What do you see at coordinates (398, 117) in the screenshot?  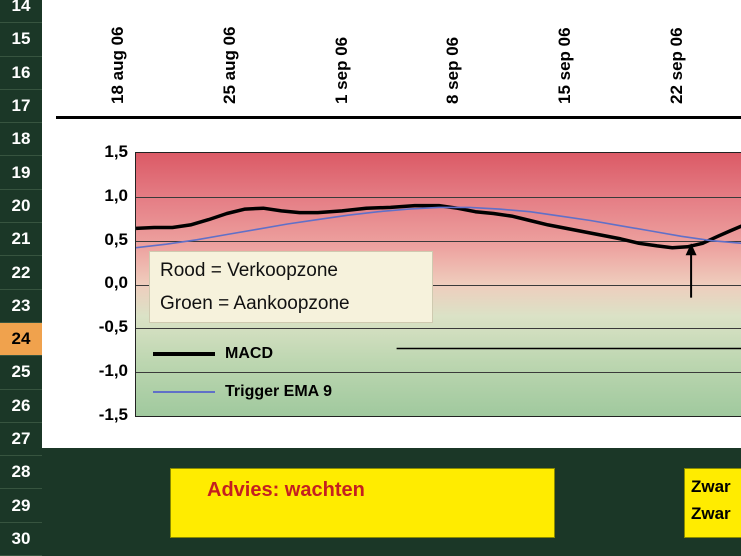 I see `upper-chart-axis-line` at bounding box center [398, 117].